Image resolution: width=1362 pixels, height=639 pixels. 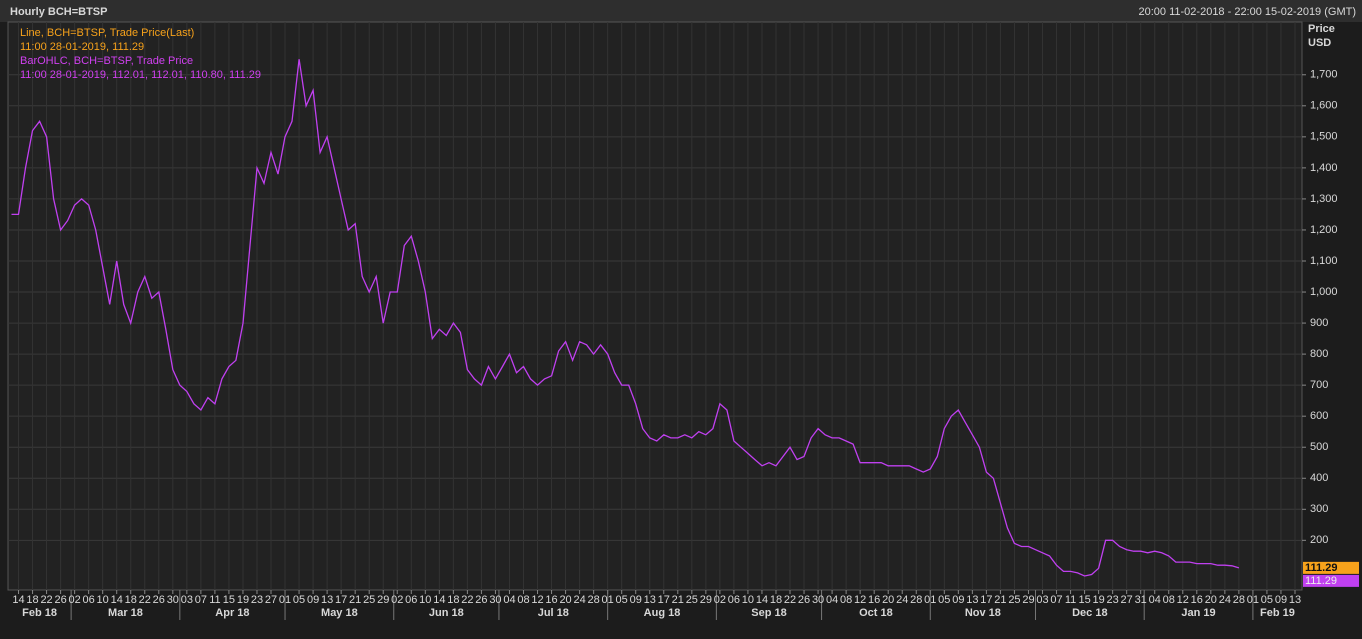 I want to click on x-tick-label: 15, so click(x=229, y=600).